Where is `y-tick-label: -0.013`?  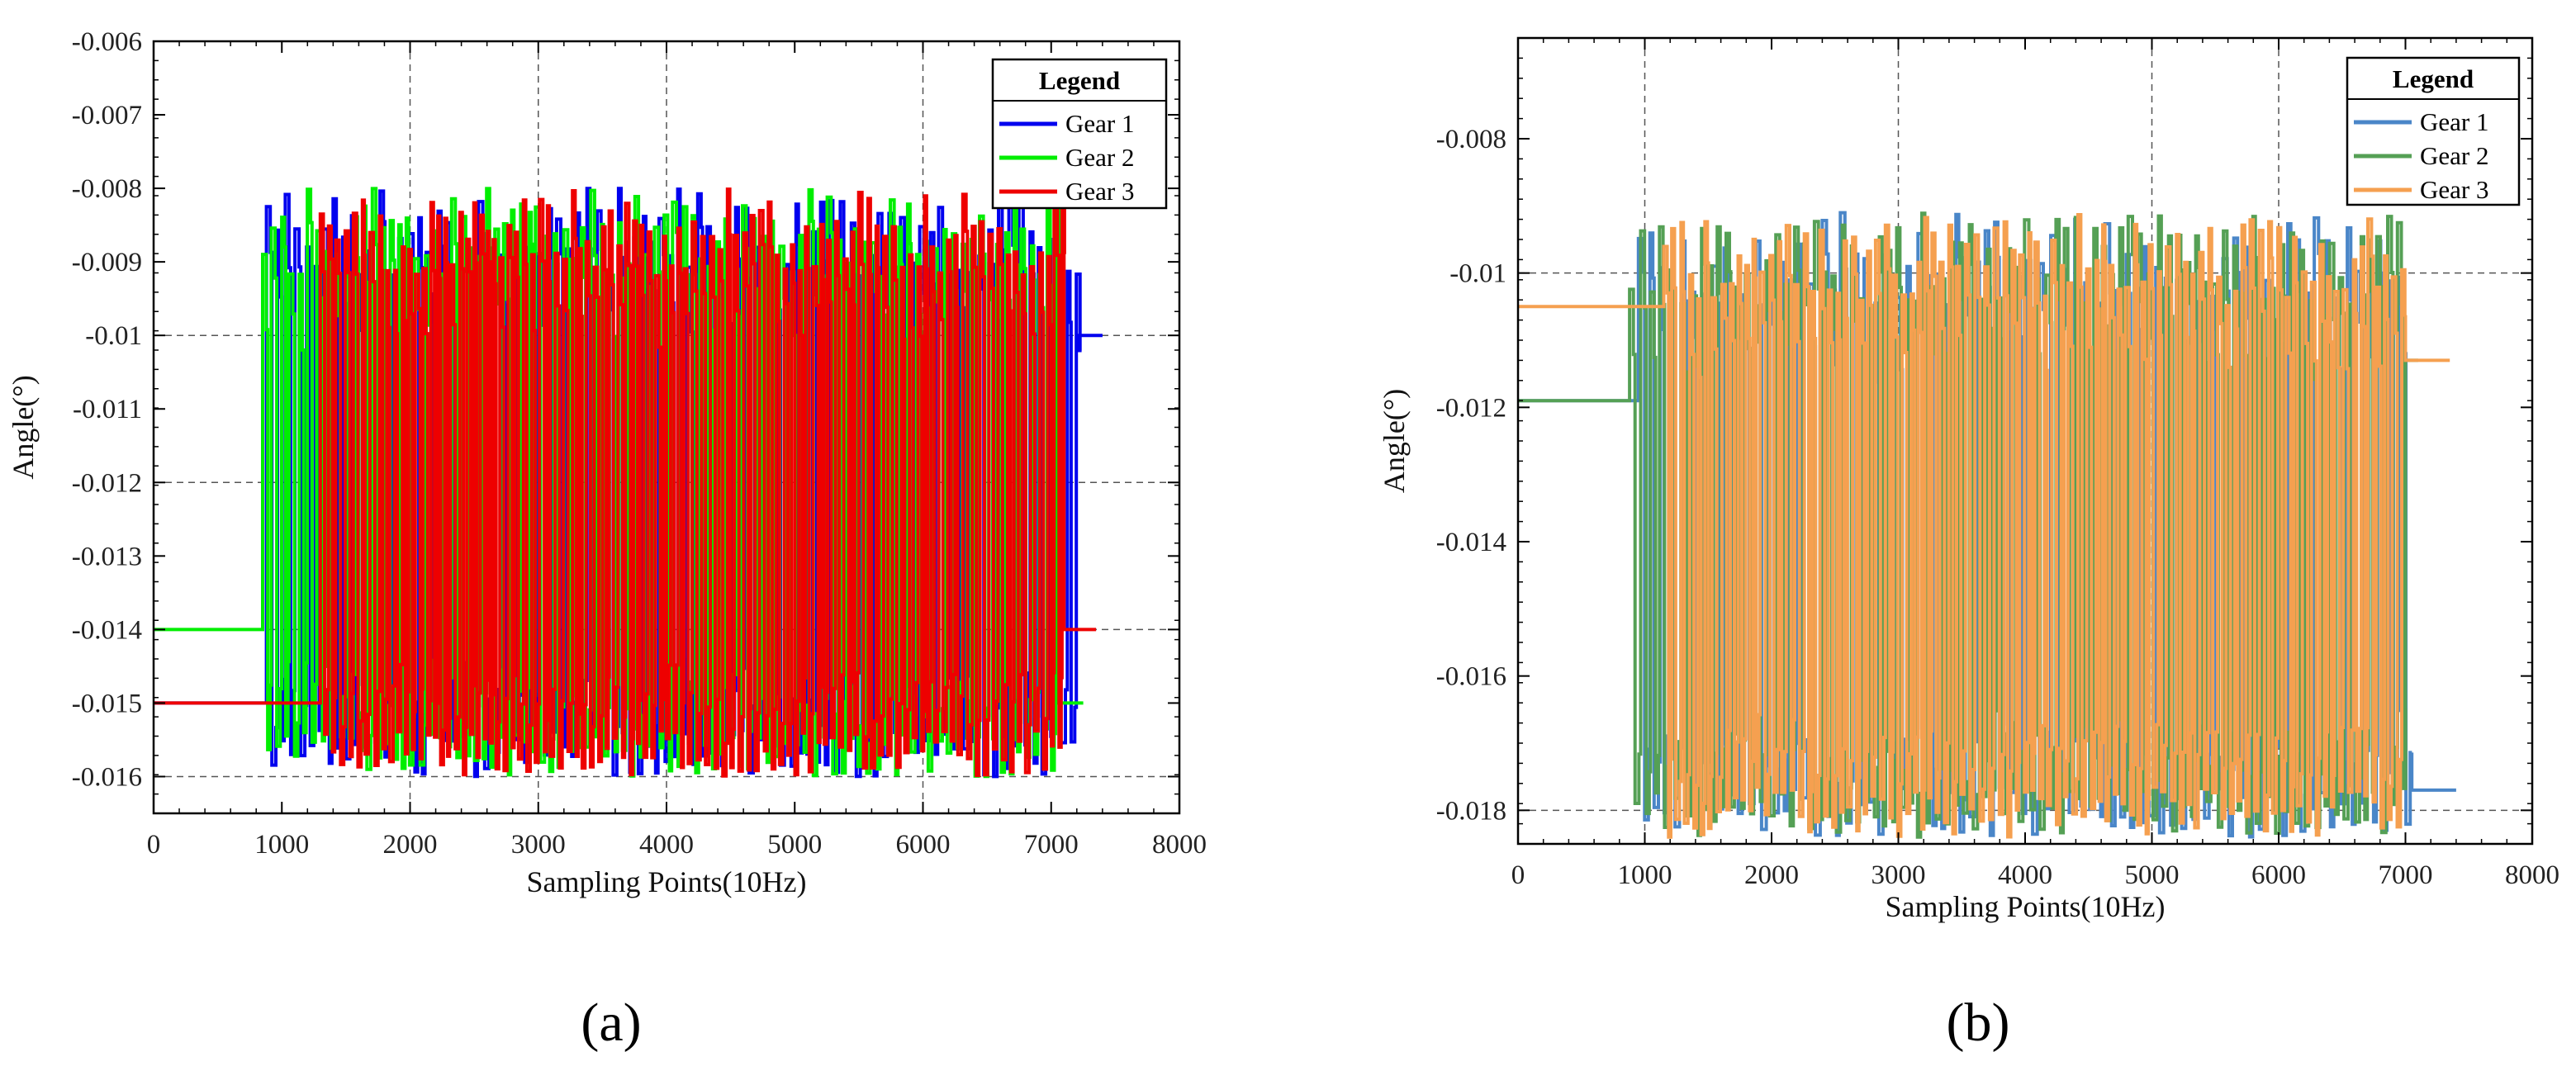
y-tick-label: -0.013 is located at coordinates (107, 556).